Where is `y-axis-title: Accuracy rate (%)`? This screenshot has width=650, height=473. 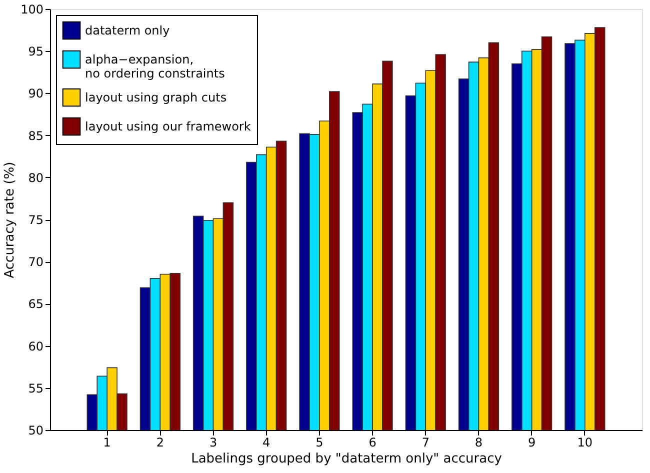 y-axis-title: Accuracy rate (%) is located at coordinates (10, 220).